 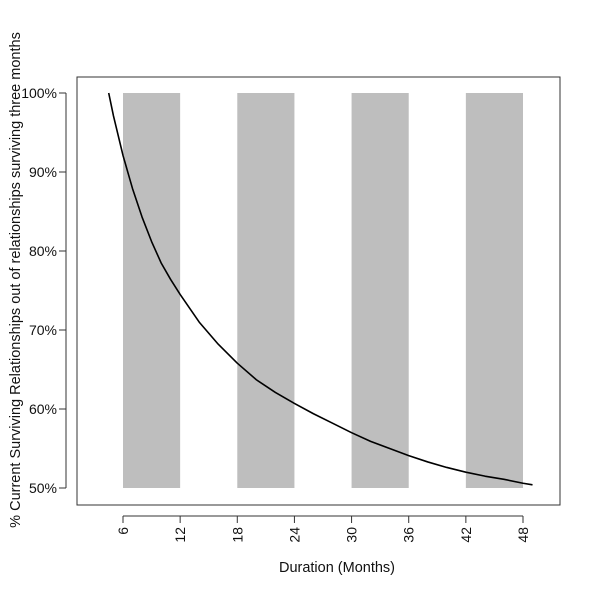 I want to click on x-tick-label-18: 18, so click(x=237, y=535).